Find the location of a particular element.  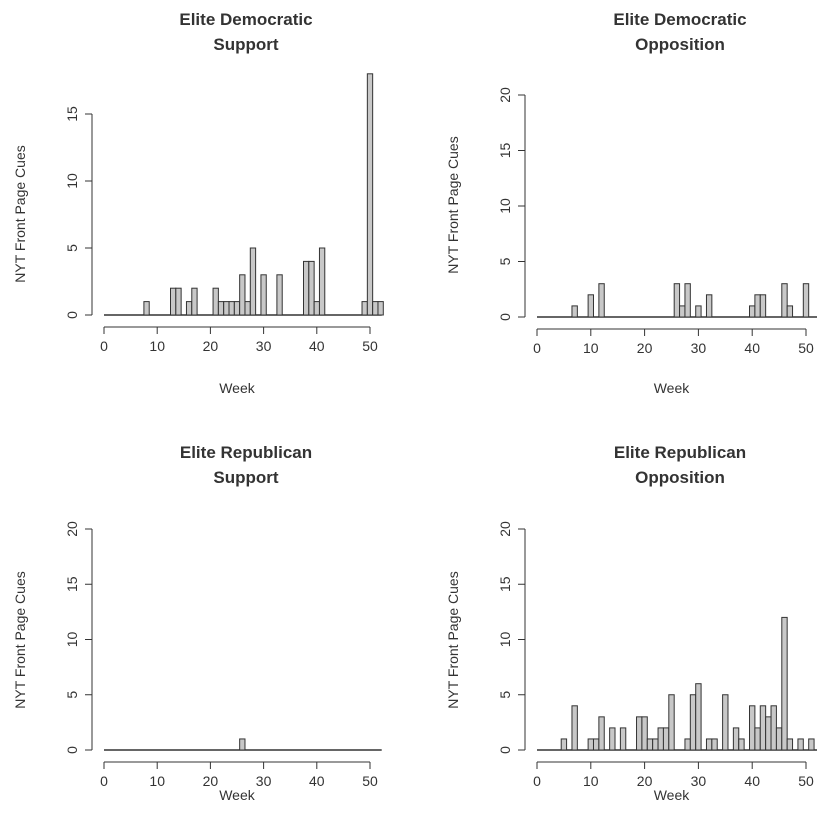

chart-title: Elite Democratic Support is located at coordinates (245, 32).